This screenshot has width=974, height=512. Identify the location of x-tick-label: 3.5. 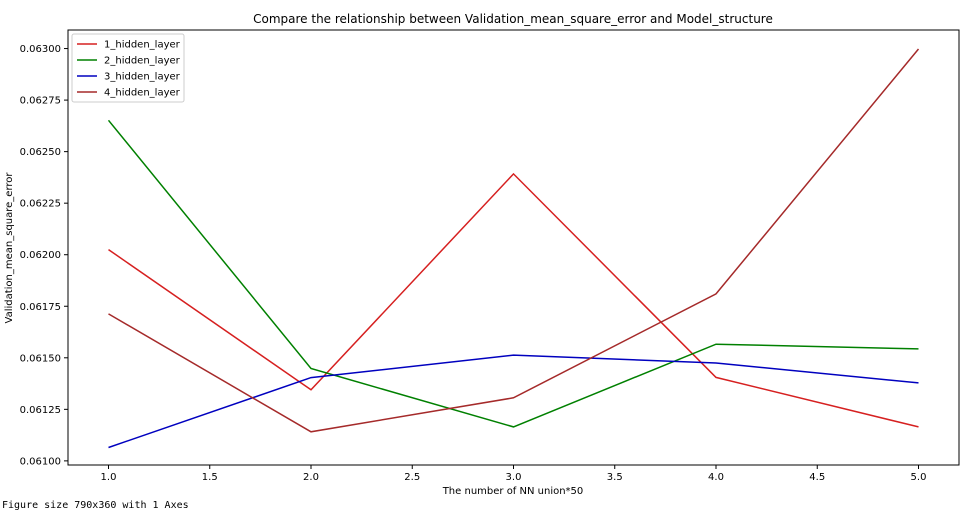
(615, 477).